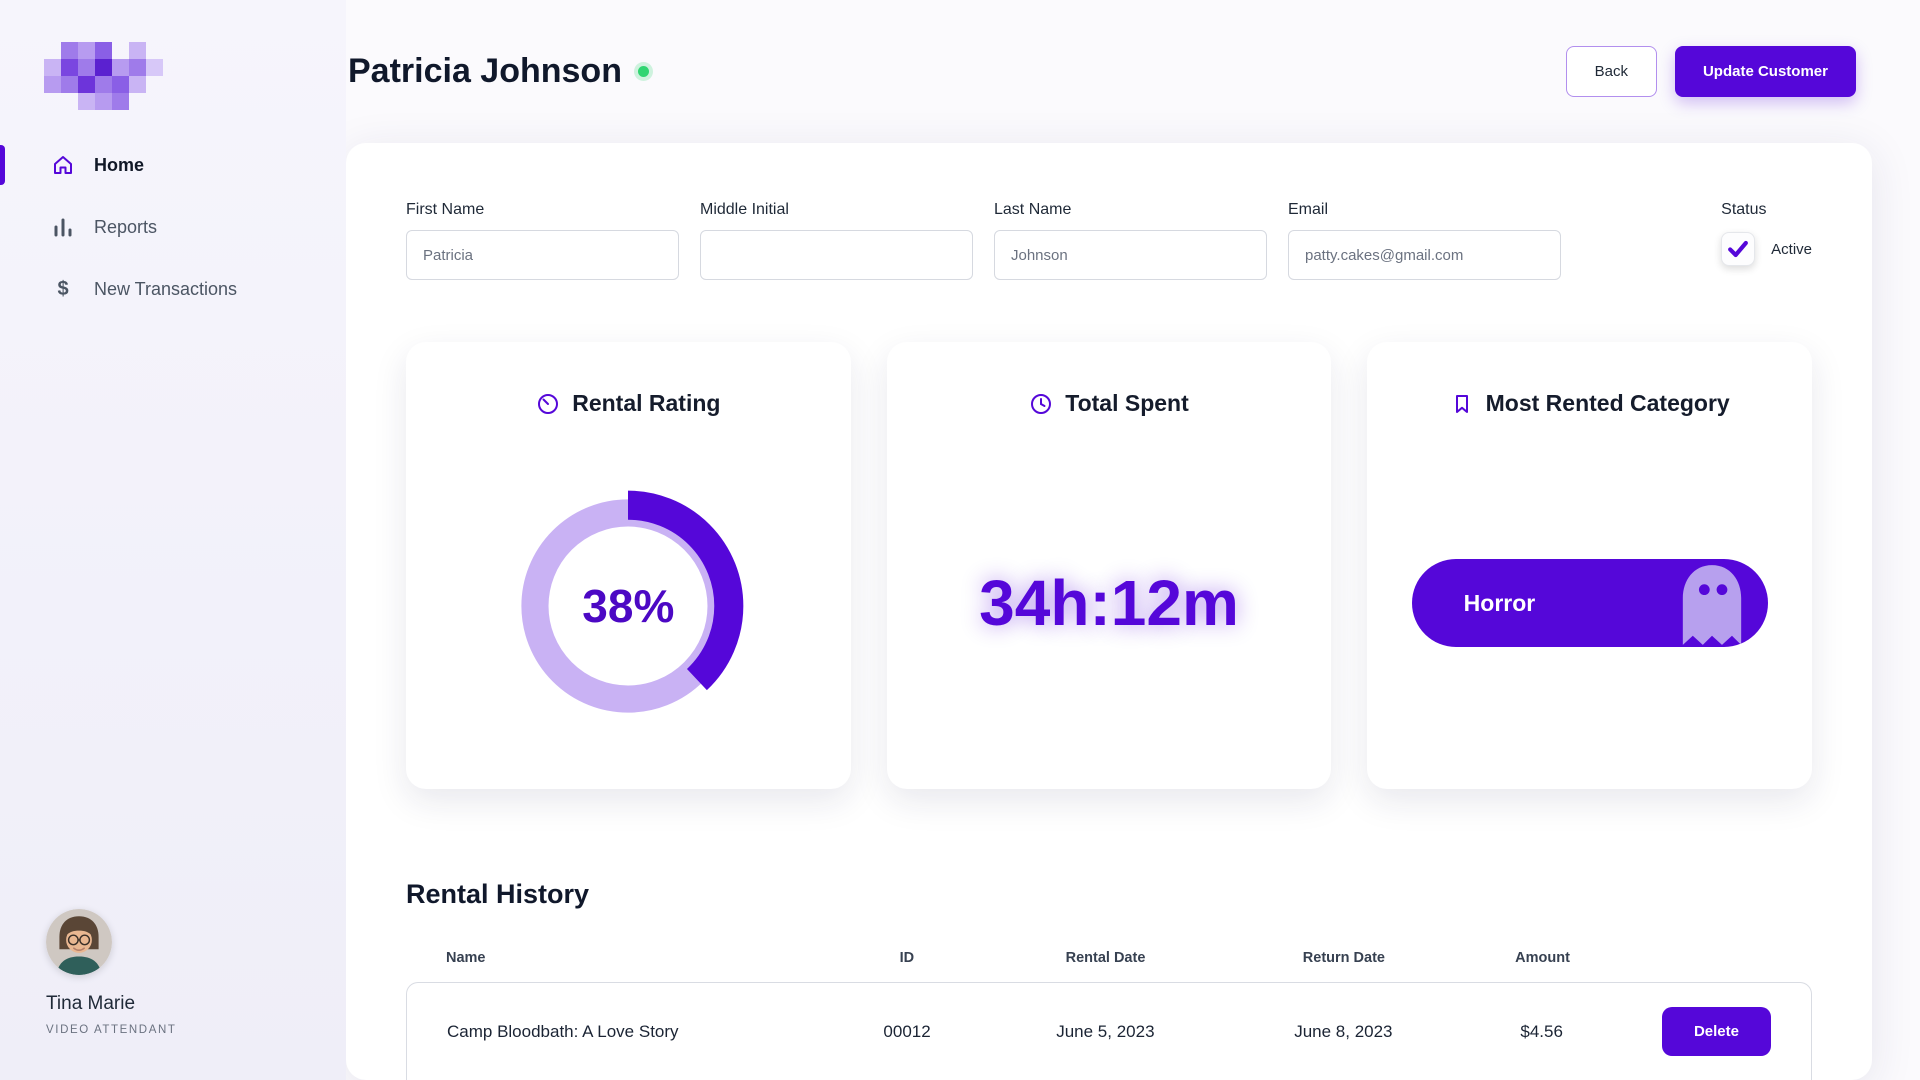 This screenshot has width=1920, height=1080. Describe the element at coordinates (1041, 403) in the screenshot. I see `clock-icon` at that location.